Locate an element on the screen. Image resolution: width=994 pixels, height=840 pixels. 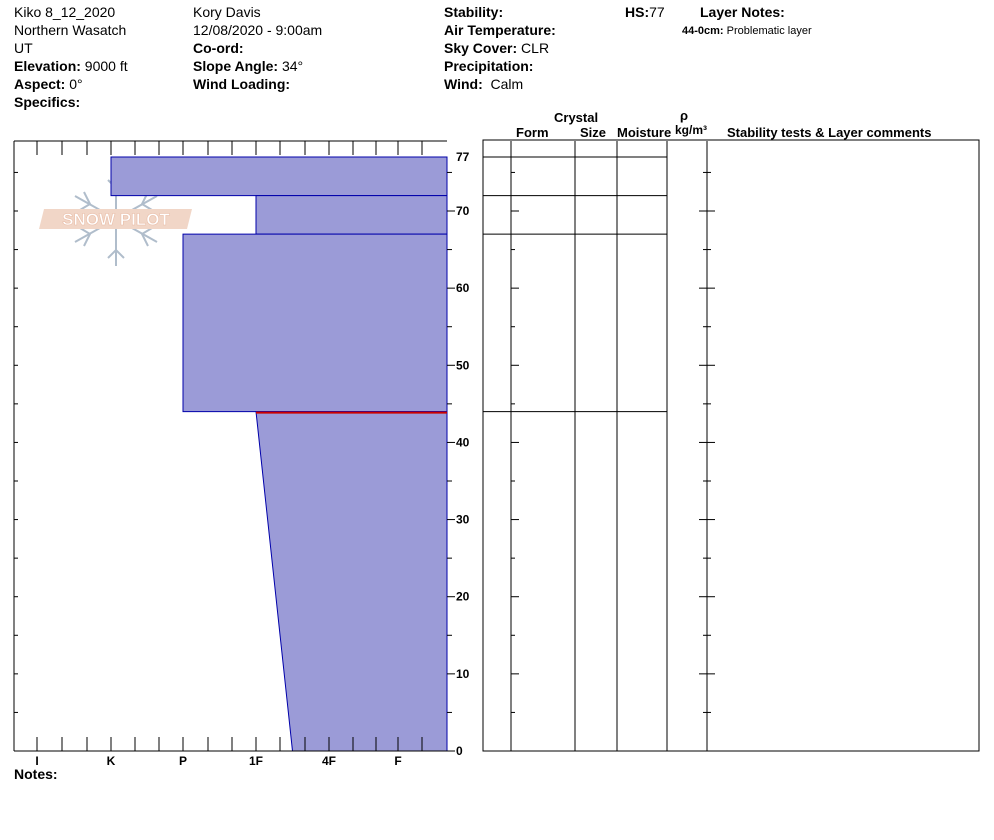
wind-label: Wind: is located at coordinates (463, 84).